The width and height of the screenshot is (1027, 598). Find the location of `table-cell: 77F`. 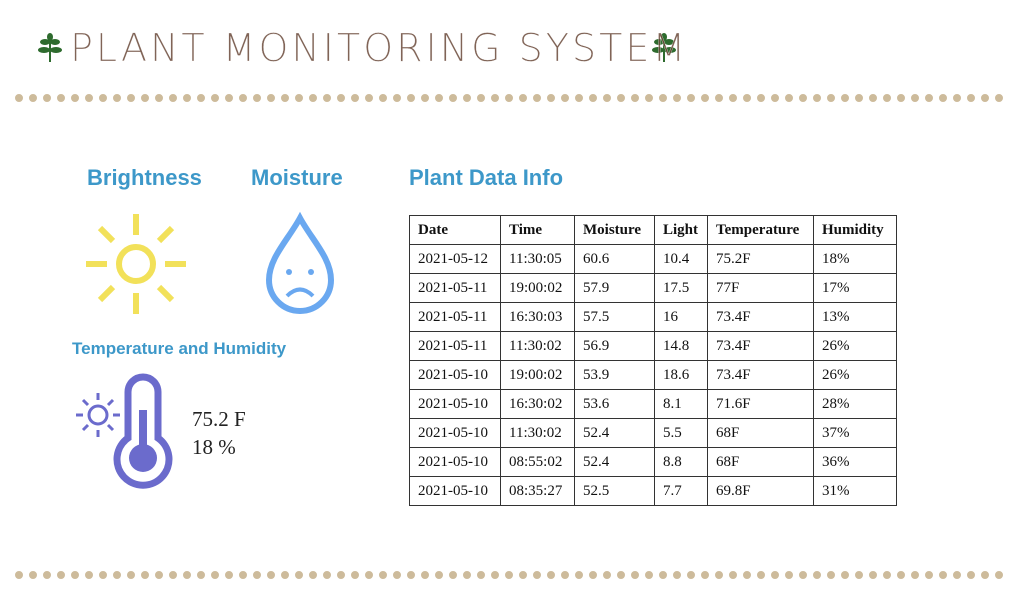

table-cell: 77F is located at coordinates (760, 288).